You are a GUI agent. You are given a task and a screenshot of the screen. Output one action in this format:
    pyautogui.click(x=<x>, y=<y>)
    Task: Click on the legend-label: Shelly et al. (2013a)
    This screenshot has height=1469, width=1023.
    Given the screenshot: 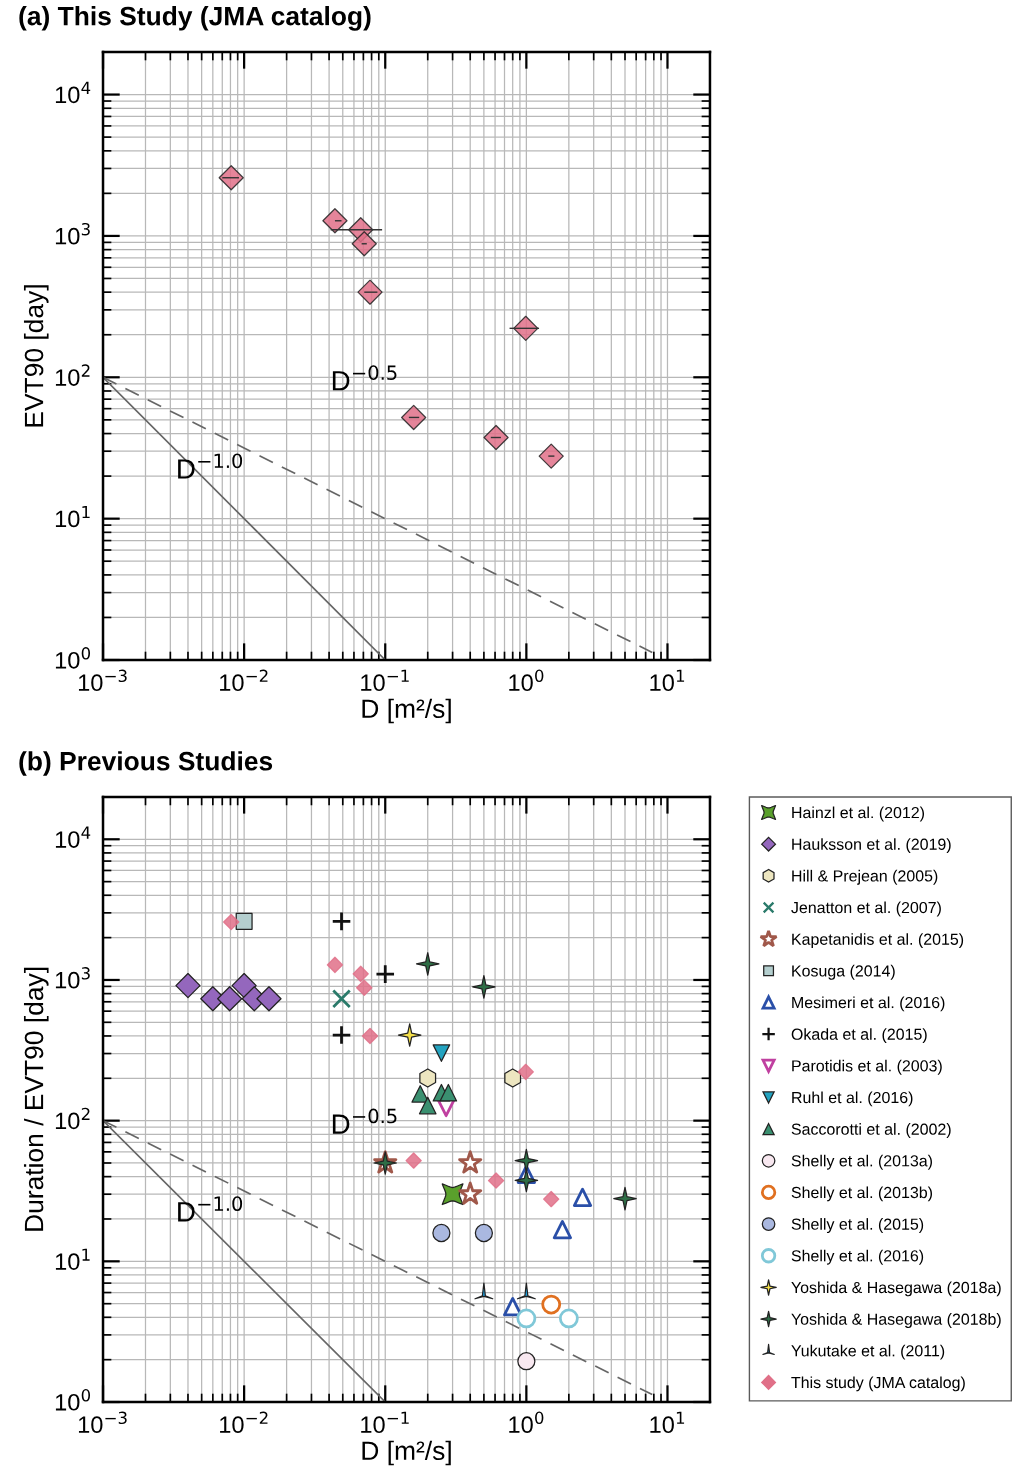 What is the action you would take?
    pyautogui.click(x=862, y=1162)
    